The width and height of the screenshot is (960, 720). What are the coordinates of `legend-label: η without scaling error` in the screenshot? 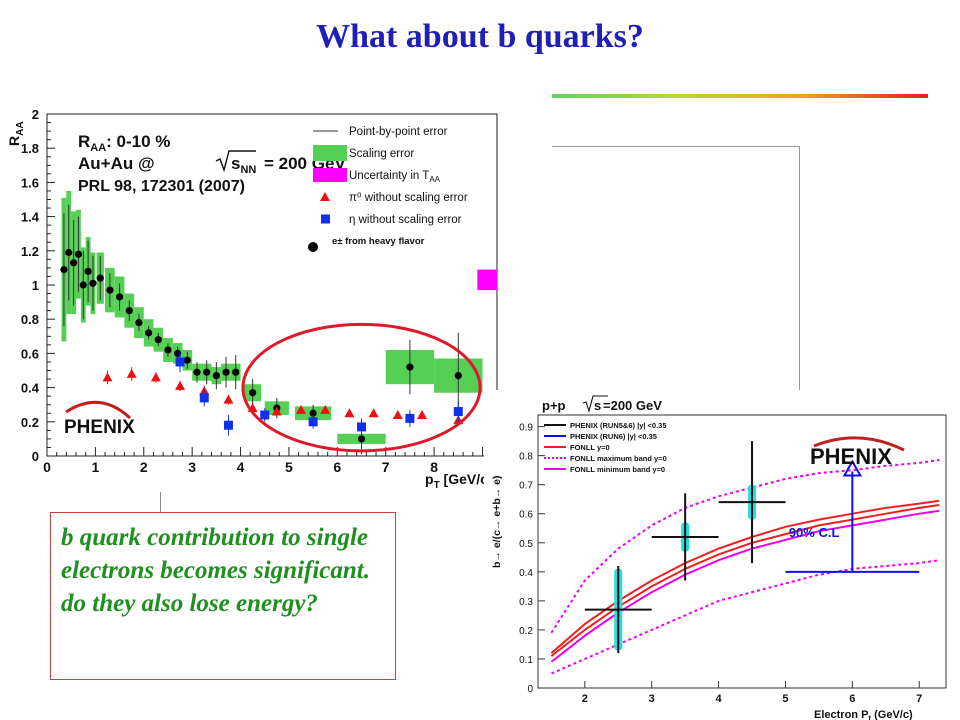 It's located at (405, 220).